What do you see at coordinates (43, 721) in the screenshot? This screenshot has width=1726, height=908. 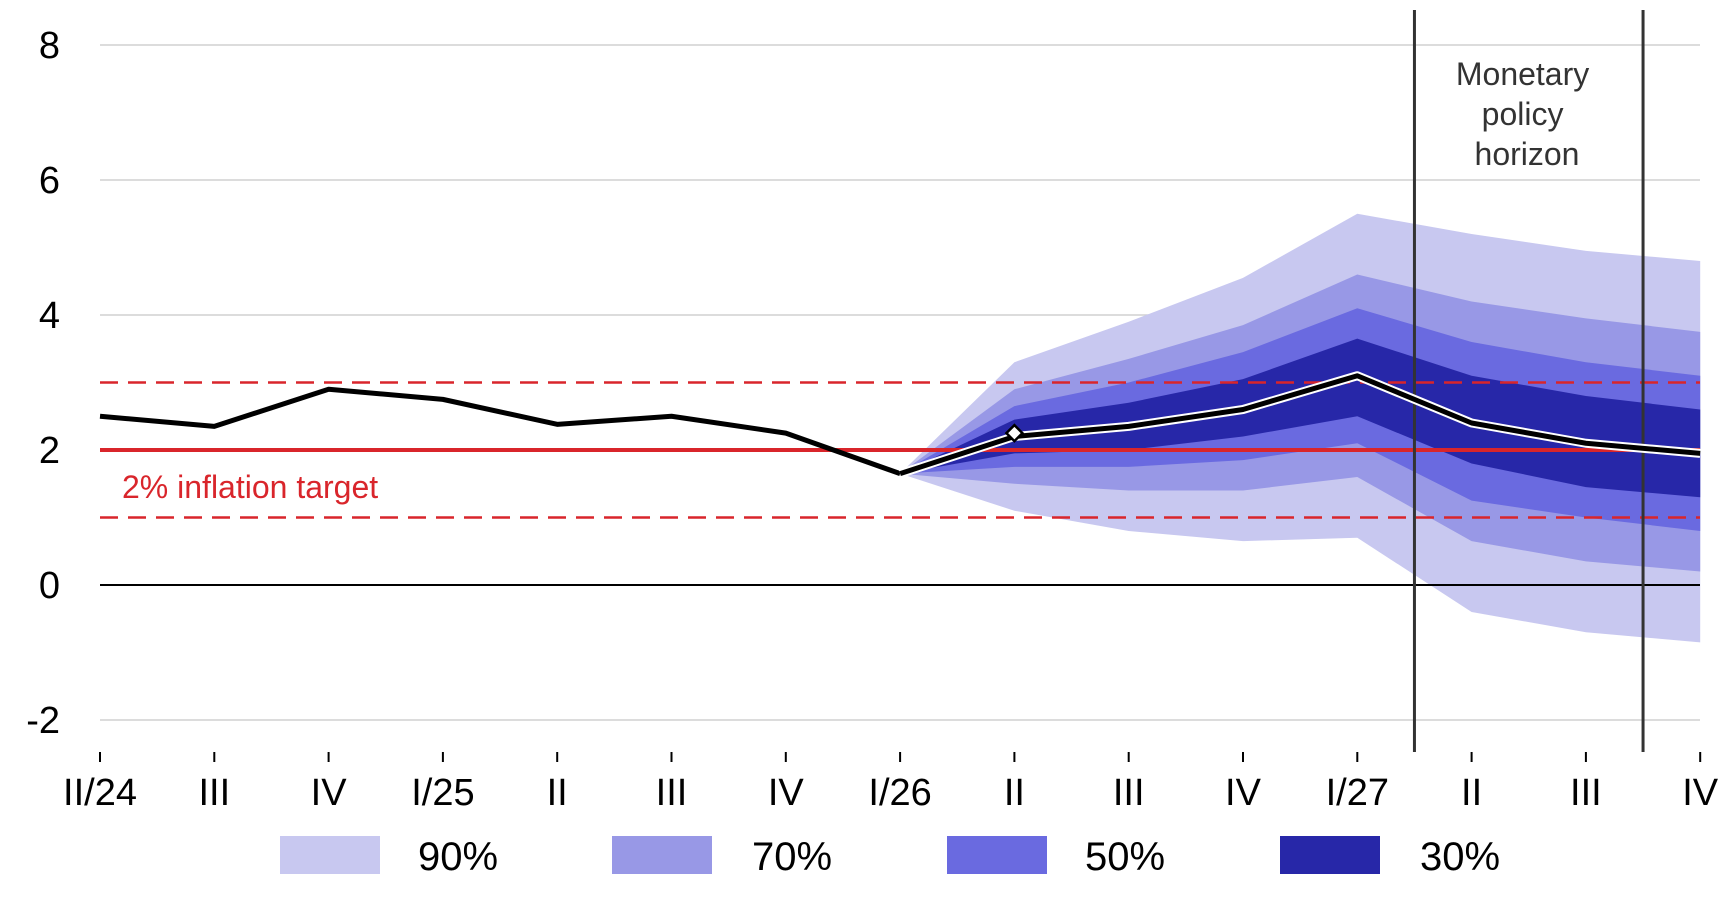 I see `y-tick-label: -2` at bounding box center [43, 721].